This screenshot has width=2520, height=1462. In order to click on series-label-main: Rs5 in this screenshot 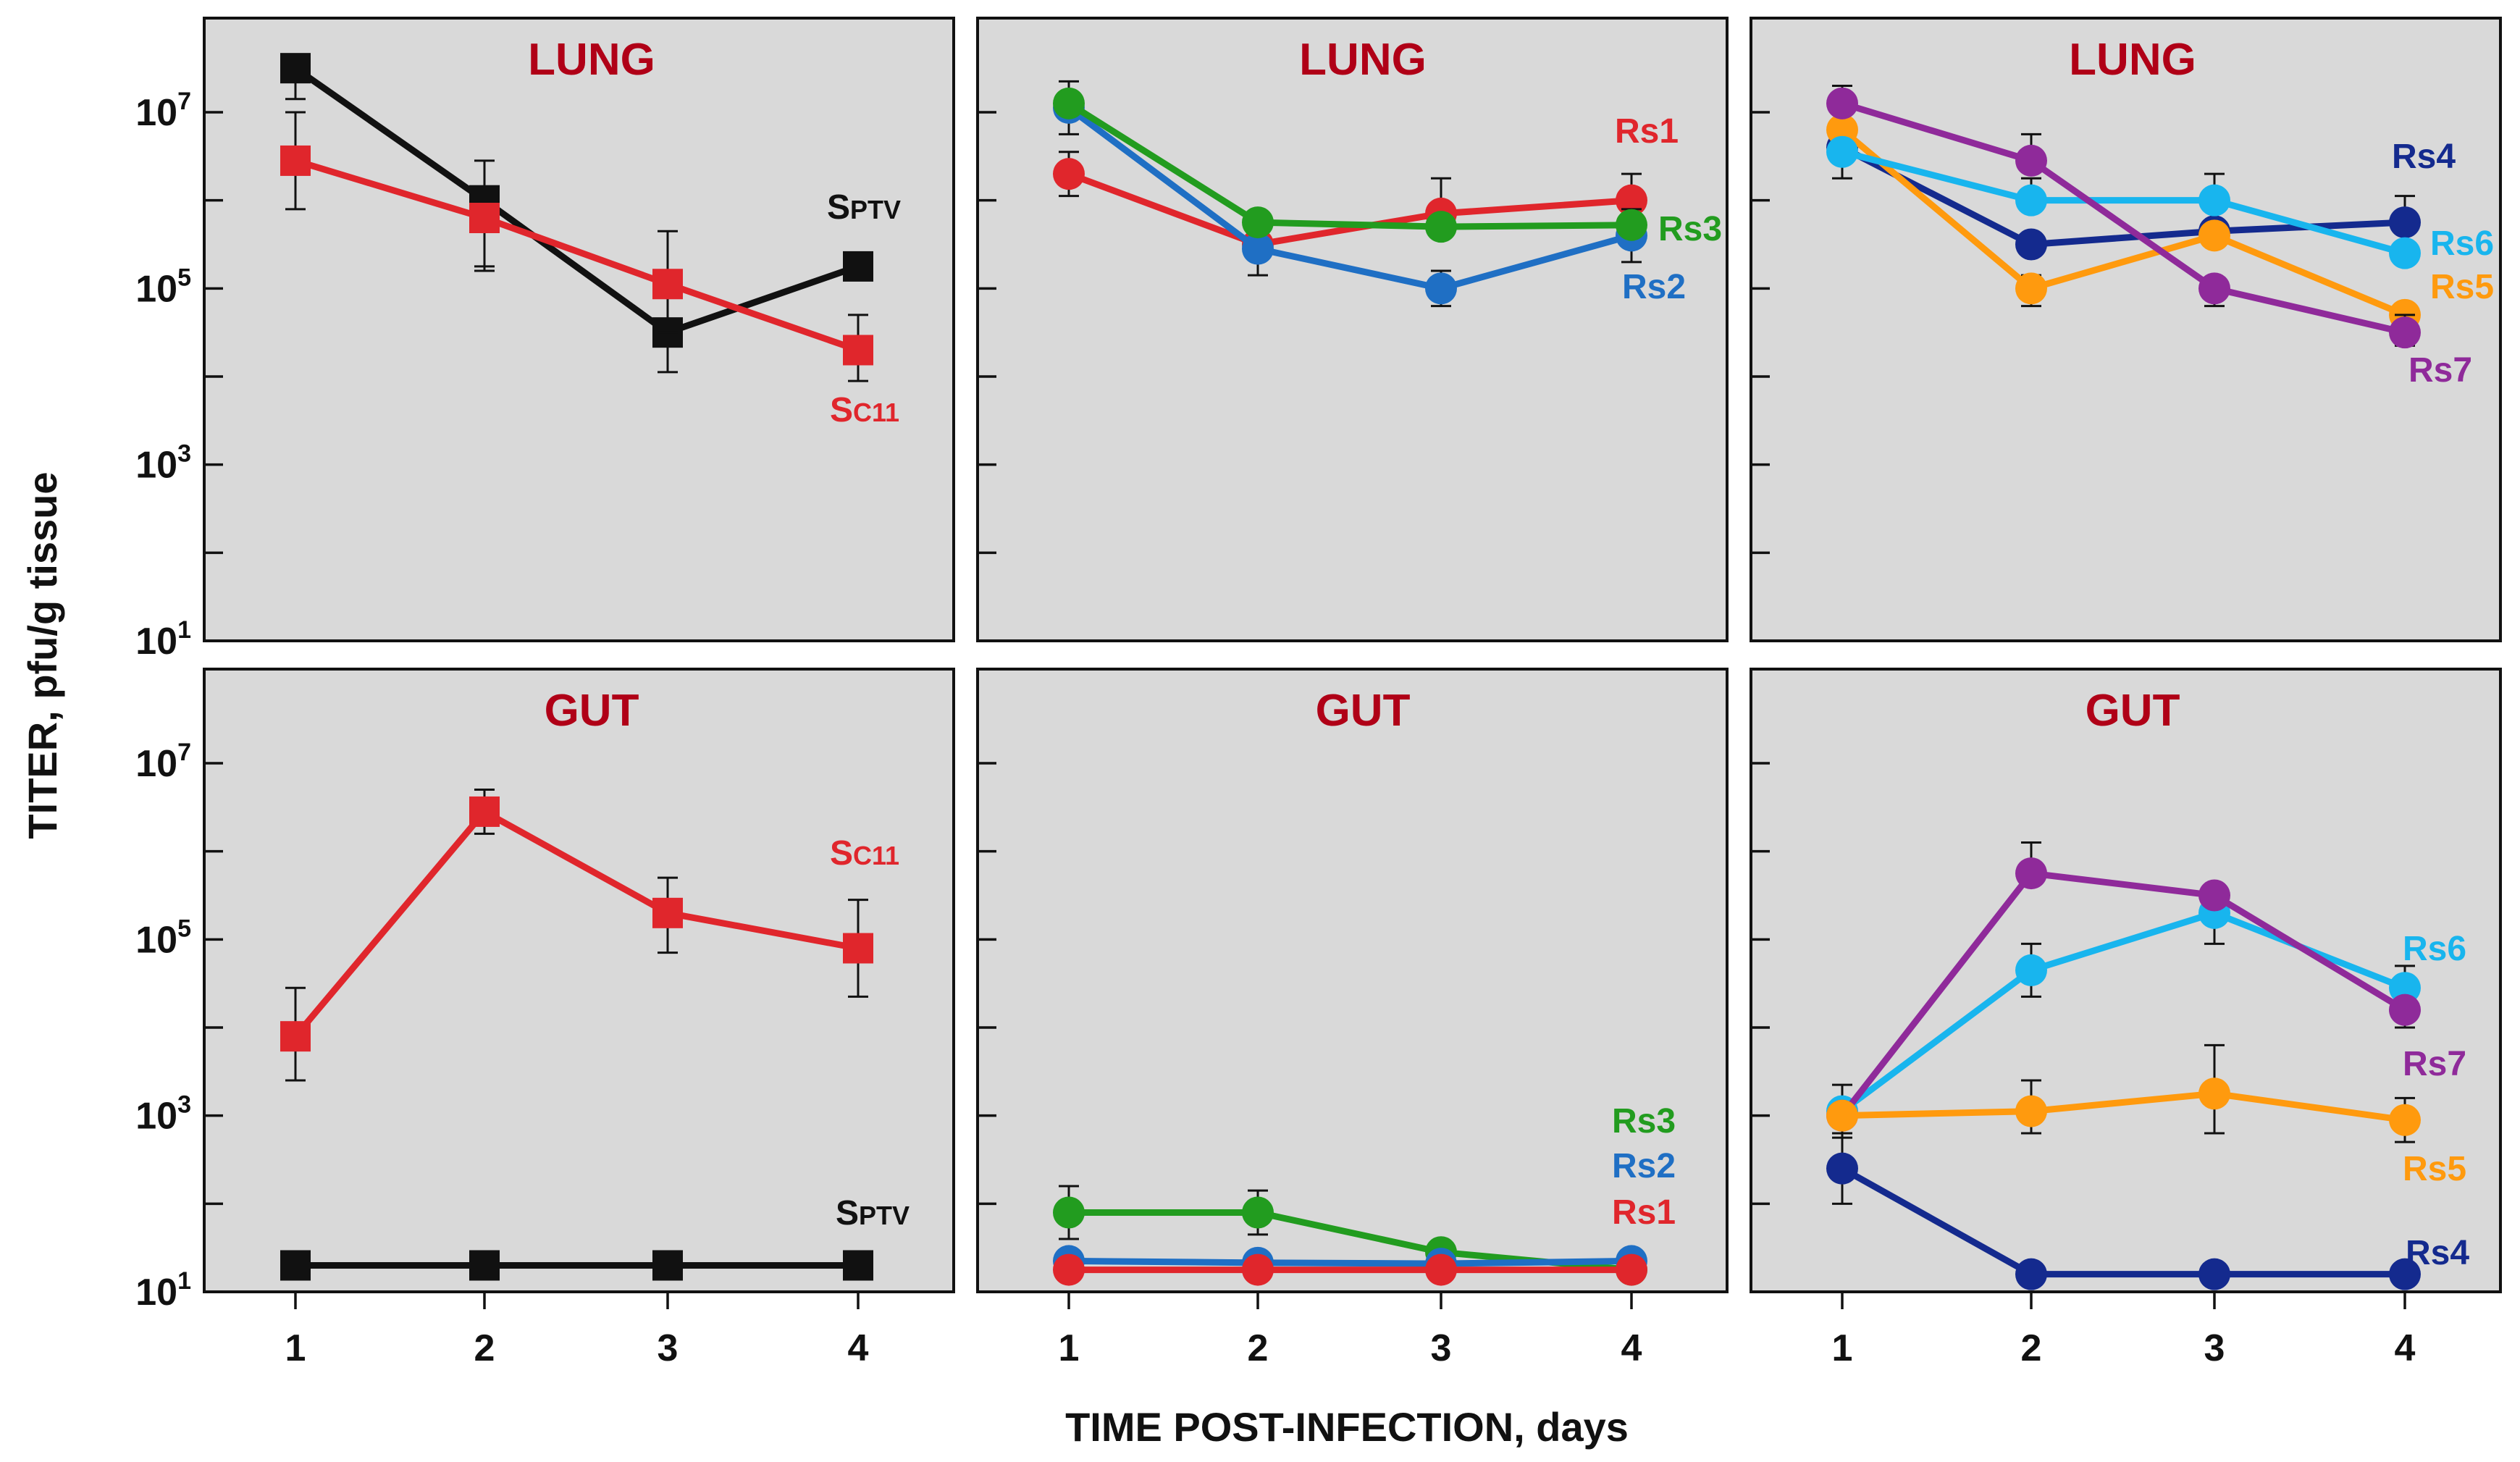, I will do `click(2462, 287)`.